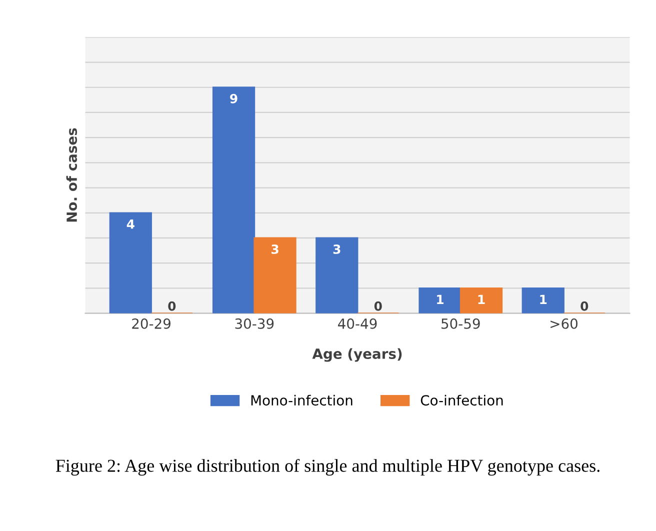 This screenshot has height=531, width=656. Describe the element at coordinates (461, 323) in the screenshot. I see `x-tick-label: 50-59` at that location.